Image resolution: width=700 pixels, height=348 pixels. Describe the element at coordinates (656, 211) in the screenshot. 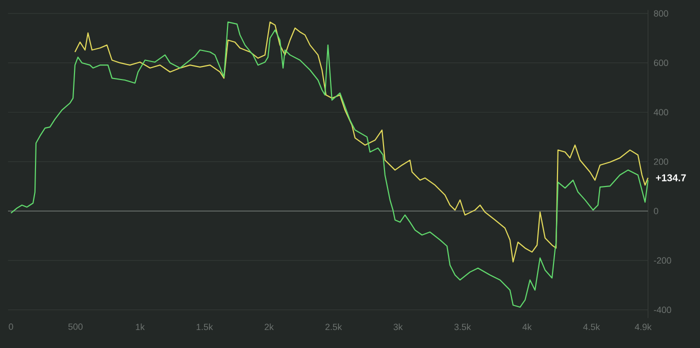

I see `y-tick-label: 0` at that location.